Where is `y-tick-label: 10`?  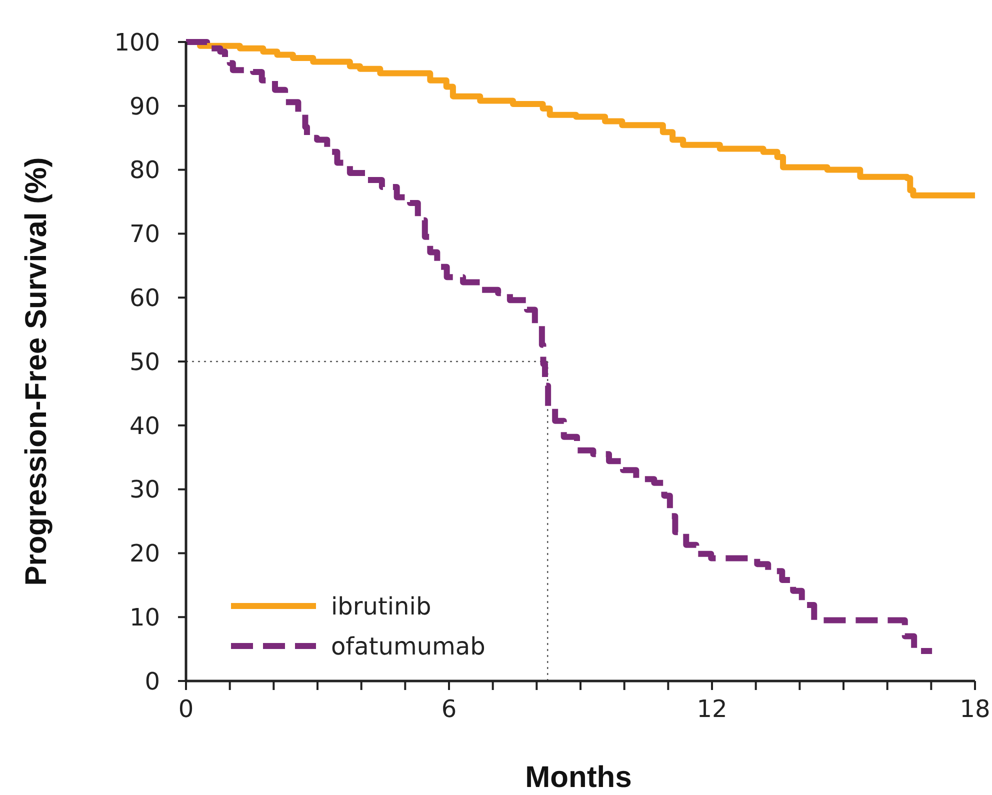
y-tick-label: 10 is located at coordinates (144, 618).